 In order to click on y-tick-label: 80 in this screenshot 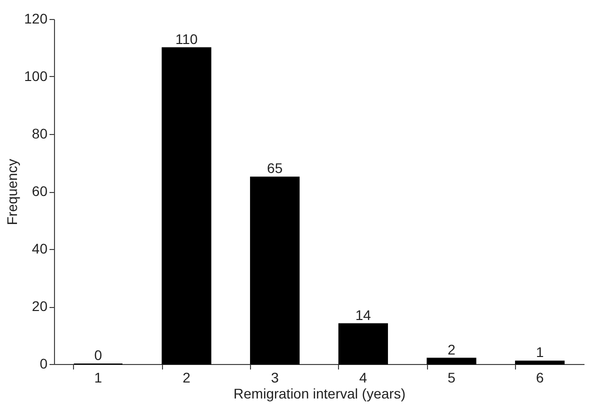, I will do `click(40, 134)`.